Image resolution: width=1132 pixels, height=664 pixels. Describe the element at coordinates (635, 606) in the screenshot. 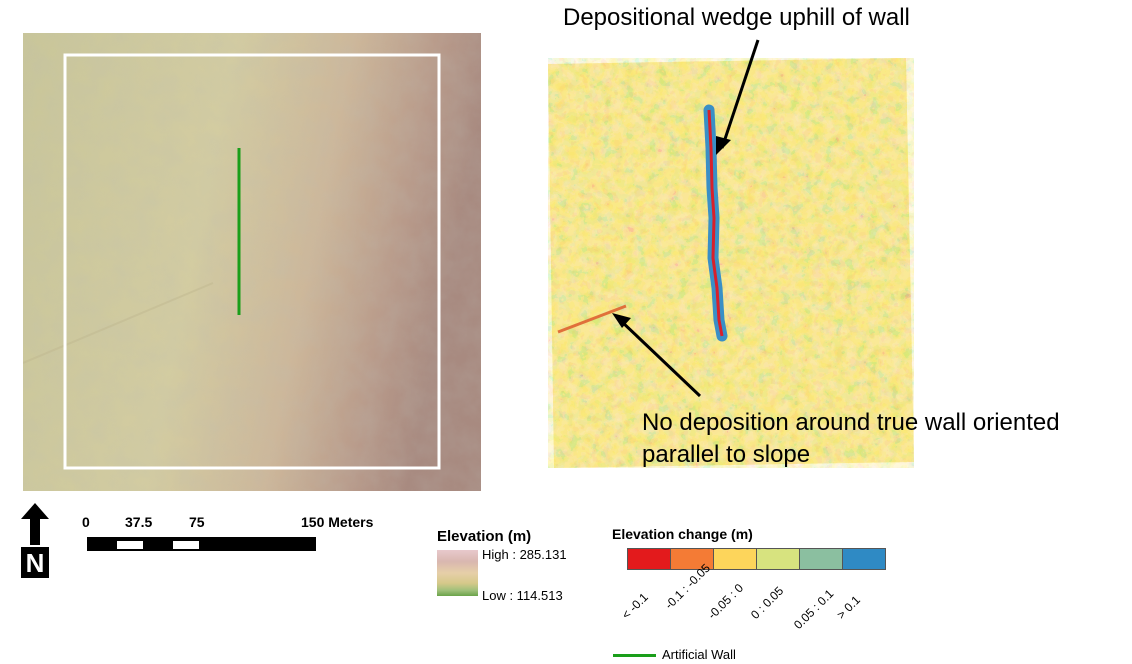

I see `change-class-label: < -0.1` at that location.